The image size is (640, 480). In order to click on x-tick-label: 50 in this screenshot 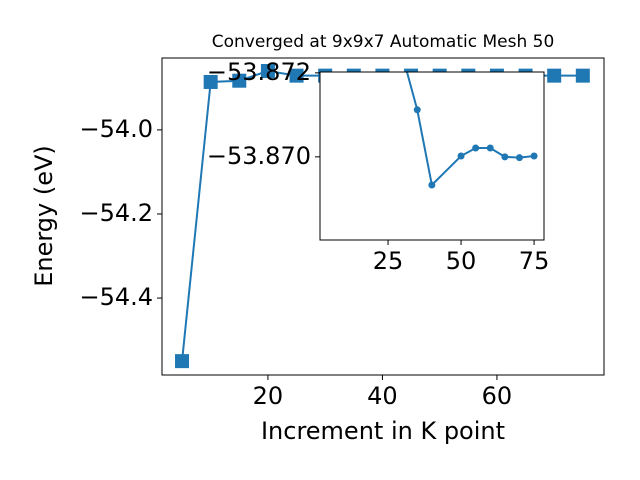, I will do `click(461, 261)`.